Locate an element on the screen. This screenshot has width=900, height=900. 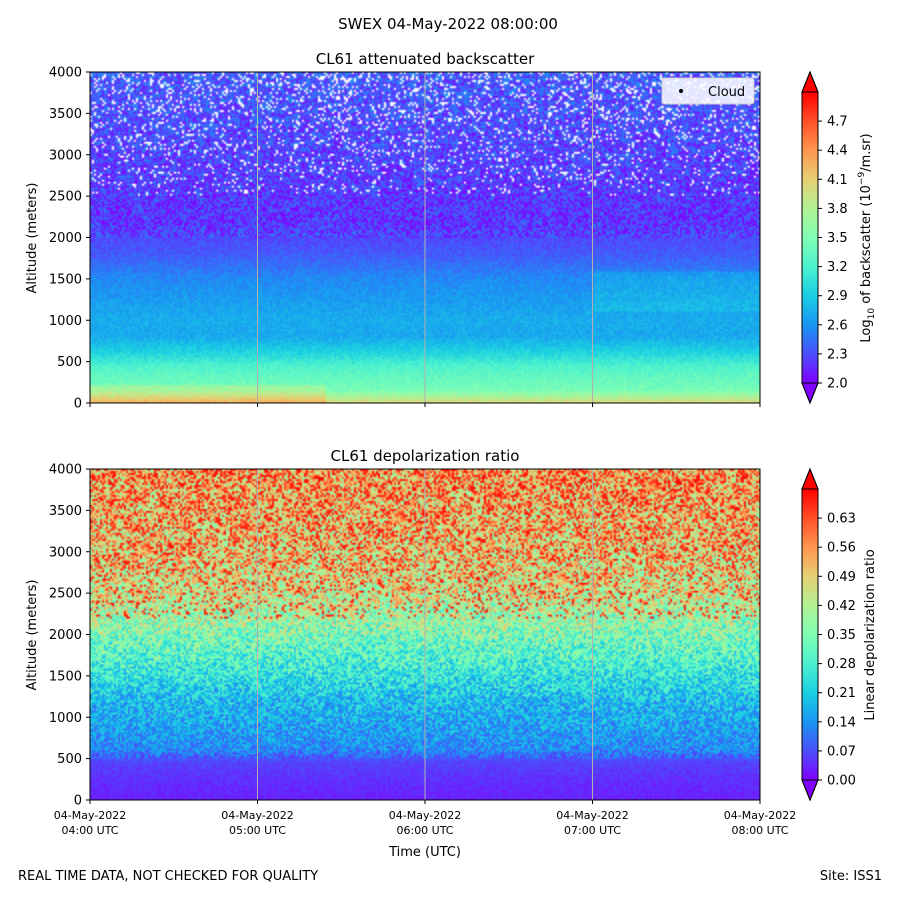
backscatter-ylabel: Altitude (meters) is located at coordinates (32, 238).